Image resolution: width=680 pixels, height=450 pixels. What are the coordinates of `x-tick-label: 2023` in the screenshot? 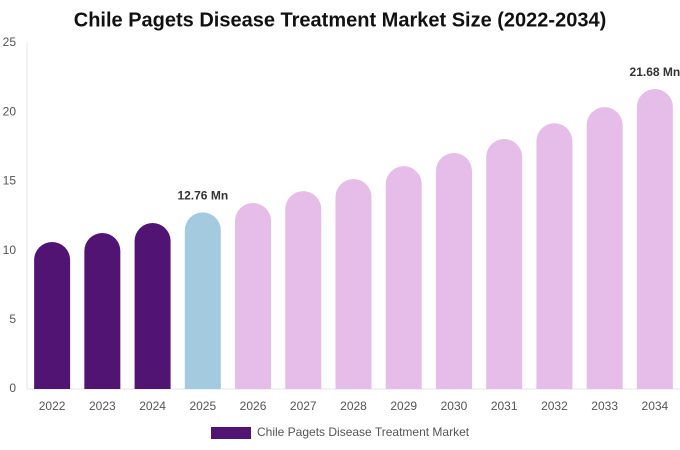 It's located at (102, 406).